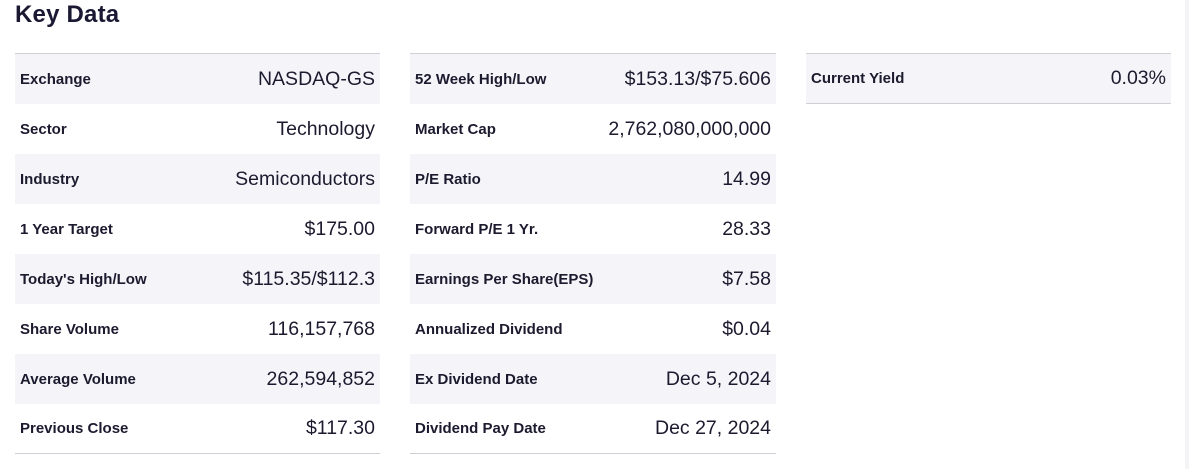 Image resolution: width=1189 pixels, height=469 pixels. What do you see at coordinates (197, 279) in the screenshot?
I see `table-row: Today's High/Low $115.35/$112.3` at bounding box center [197, 279].